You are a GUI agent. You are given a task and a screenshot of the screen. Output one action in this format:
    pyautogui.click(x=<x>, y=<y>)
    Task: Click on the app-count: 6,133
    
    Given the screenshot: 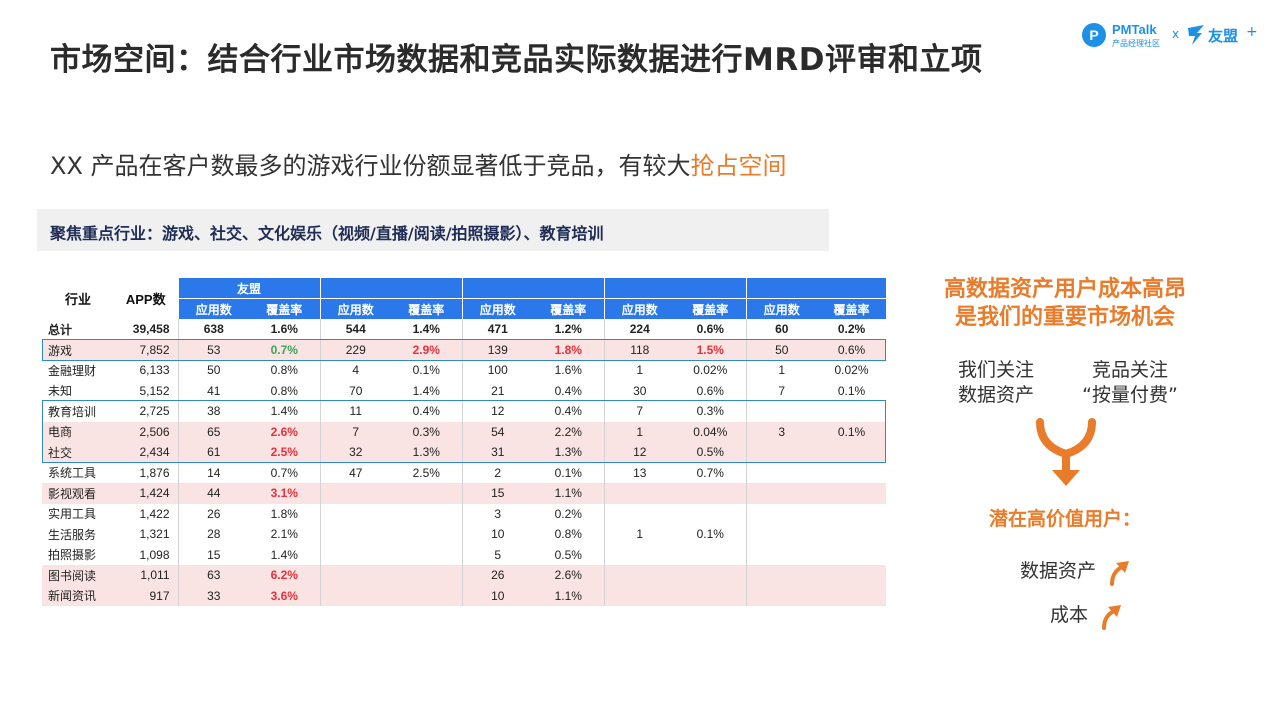 What is the action you would take?
    pyautogui.click(x=154, y=370)
    